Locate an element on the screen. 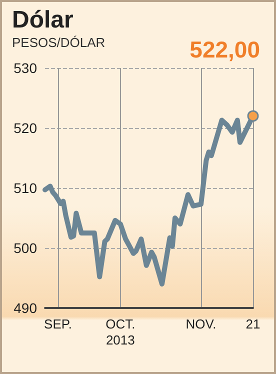 The image size is (276, 374). chart-title: Dólar is located at coordinates (43, 20).